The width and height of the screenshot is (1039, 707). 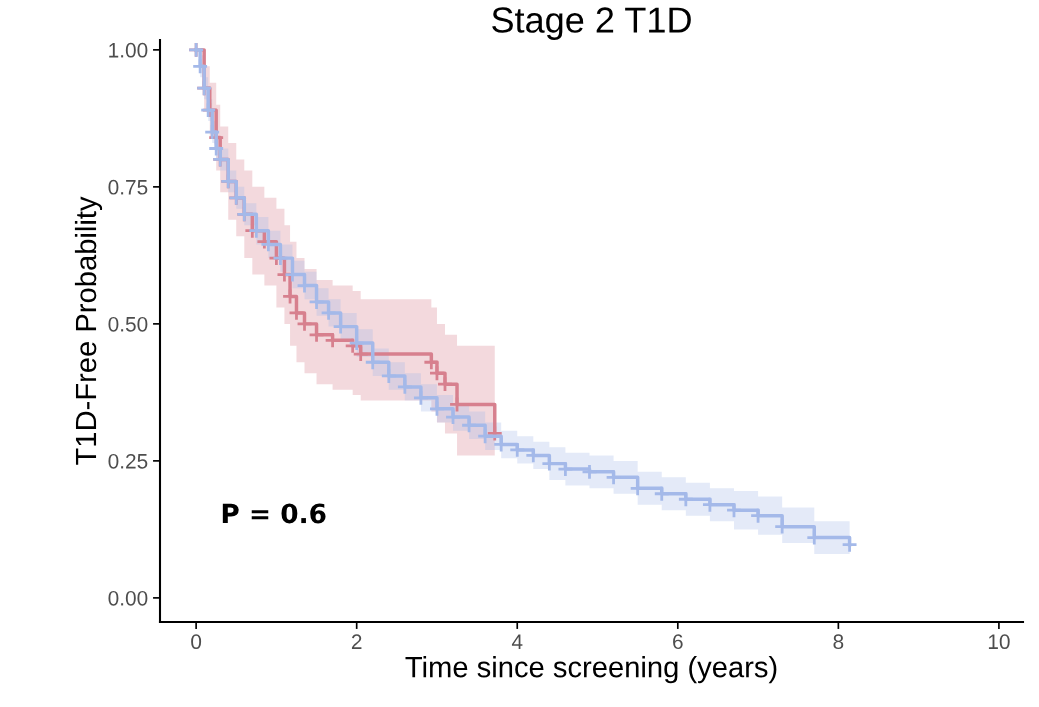 I want to click on y-tick-label: 0.25, so click(x=128, y=461).